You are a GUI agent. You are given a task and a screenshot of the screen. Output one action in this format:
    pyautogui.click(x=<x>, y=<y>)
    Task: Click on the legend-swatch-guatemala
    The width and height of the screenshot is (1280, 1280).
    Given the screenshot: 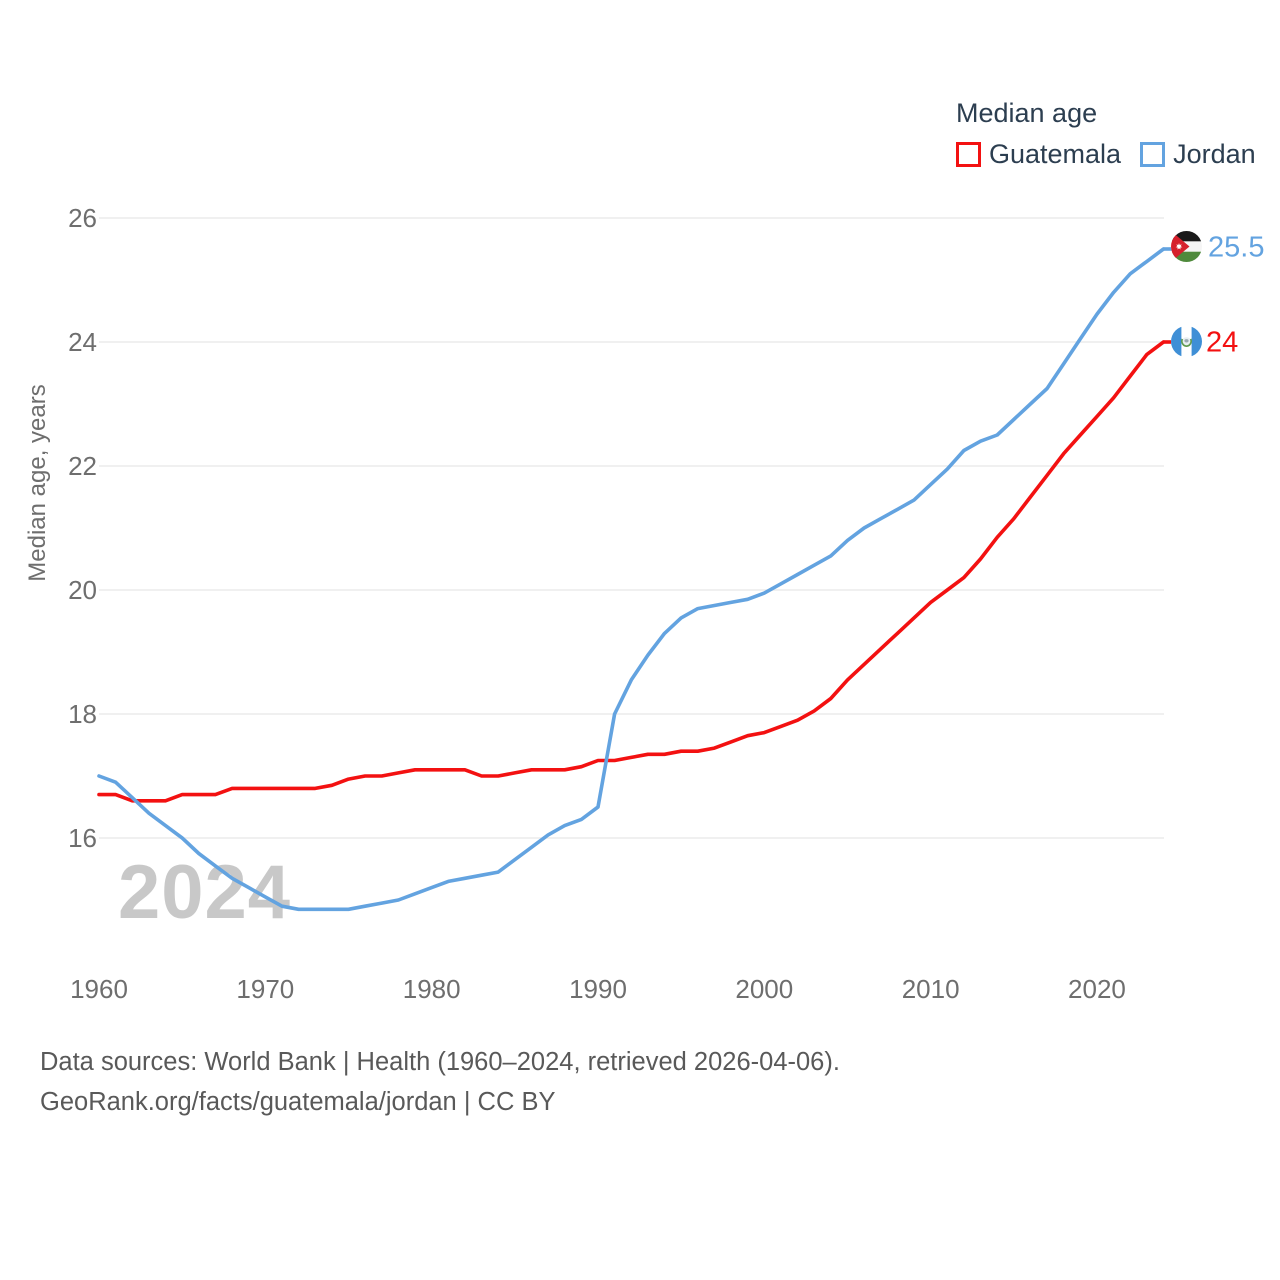 What is the action you would take?
    pyautogui.click(x=968, y=154)
    